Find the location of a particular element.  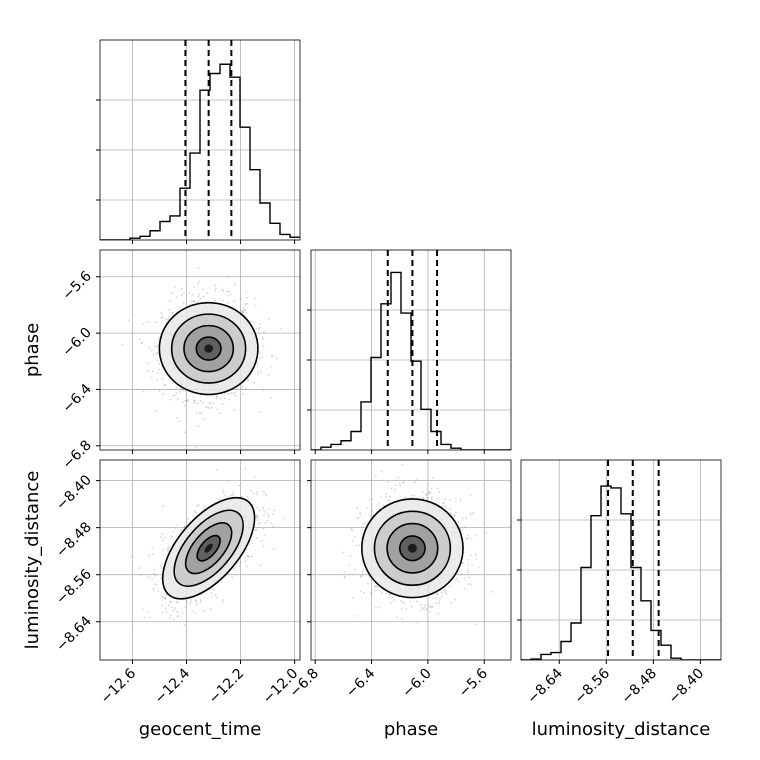

y-tick-label: −6.8 is located at coordinates (76, 454).